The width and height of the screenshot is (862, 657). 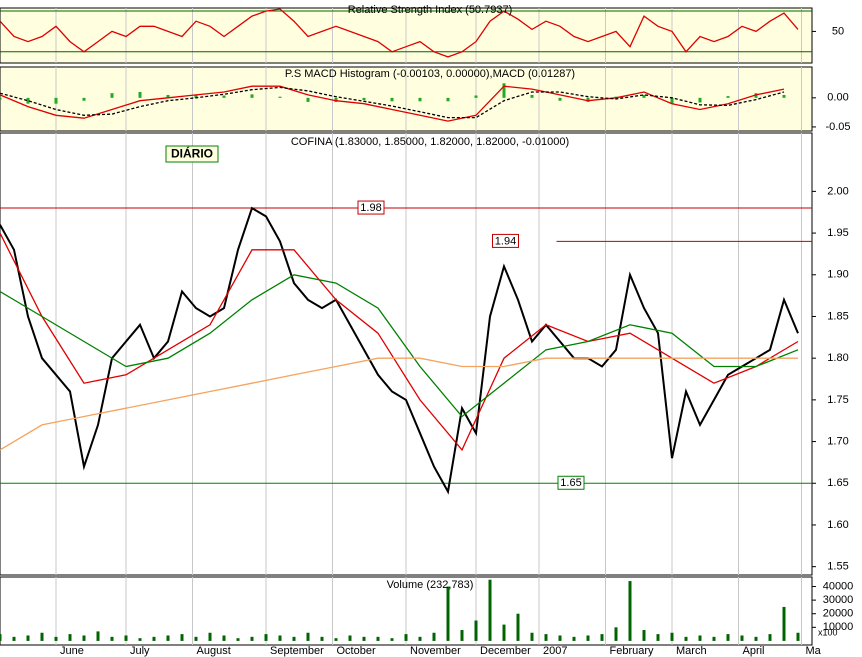 I want to click on x-tick-label: 2007, so click(x=555, y=651).